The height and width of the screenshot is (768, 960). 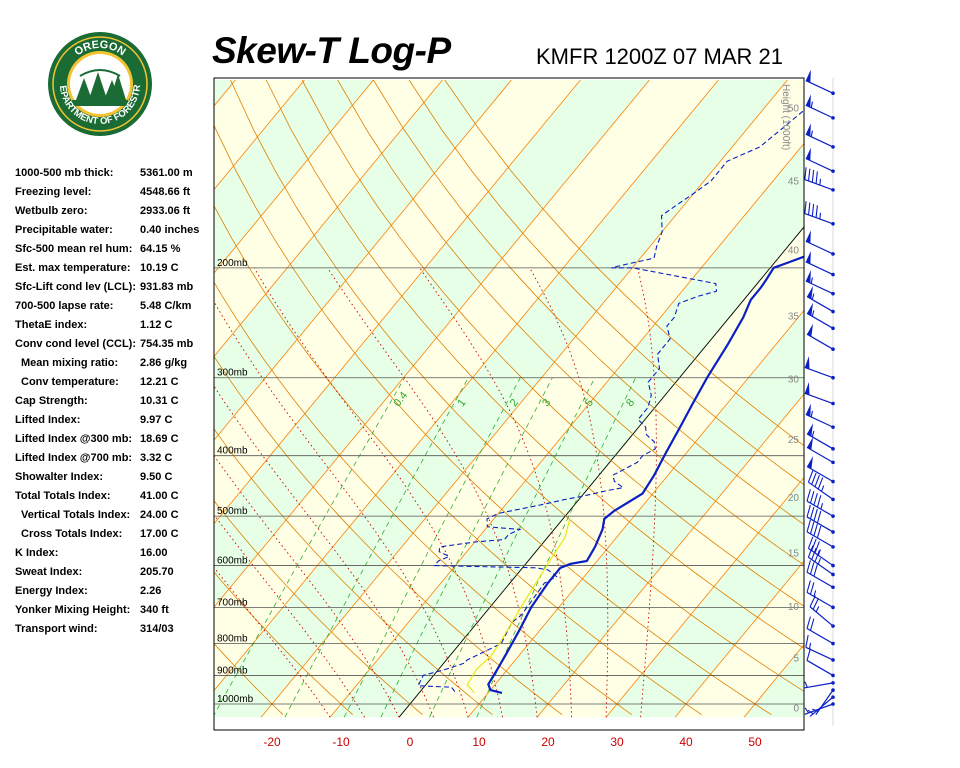 I want to click on index-row: Showalter Index: 9.50 C, so click(x=115, y=480).